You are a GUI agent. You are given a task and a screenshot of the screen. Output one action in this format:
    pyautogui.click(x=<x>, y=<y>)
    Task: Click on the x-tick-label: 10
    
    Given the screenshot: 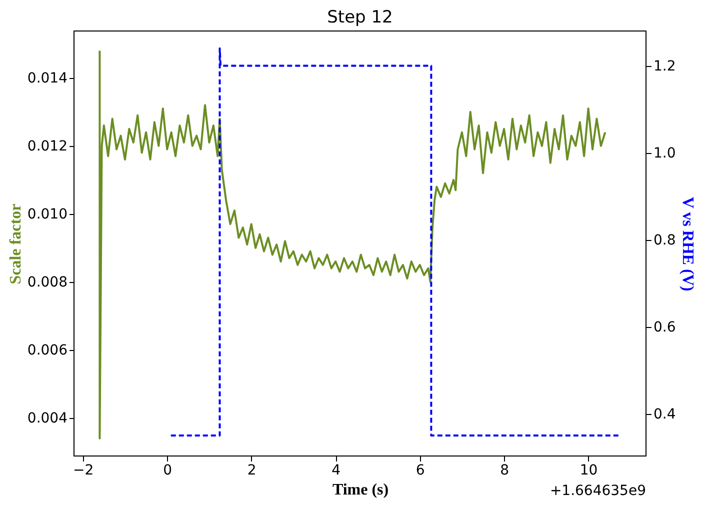 What is the action you would take?
    pyautogui.click(x=589, y=470)
    